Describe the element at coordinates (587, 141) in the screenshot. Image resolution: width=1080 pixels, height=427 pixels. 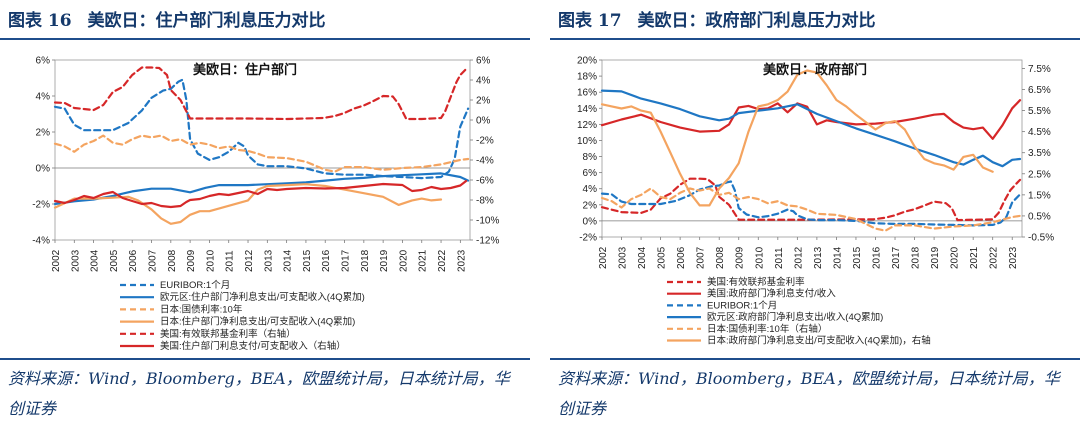
I see `y-left-tick-label: 10%` at that location.